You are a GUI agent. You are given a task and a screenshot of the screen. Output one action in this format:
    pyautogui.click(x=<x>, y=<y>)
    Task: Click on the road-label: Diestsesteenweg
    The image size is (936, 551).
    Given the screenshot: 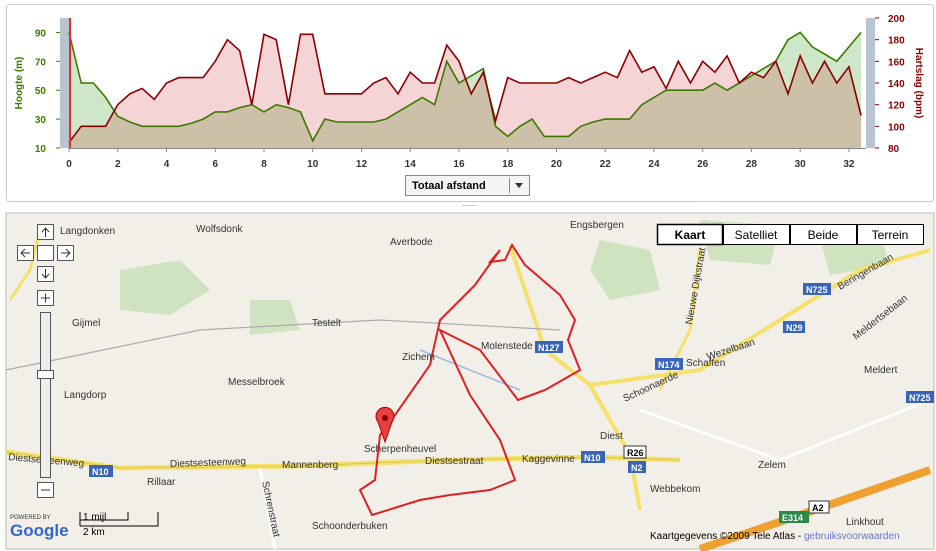 What is the action you would take?
    pyautogui.click(x=208, y=463)
    